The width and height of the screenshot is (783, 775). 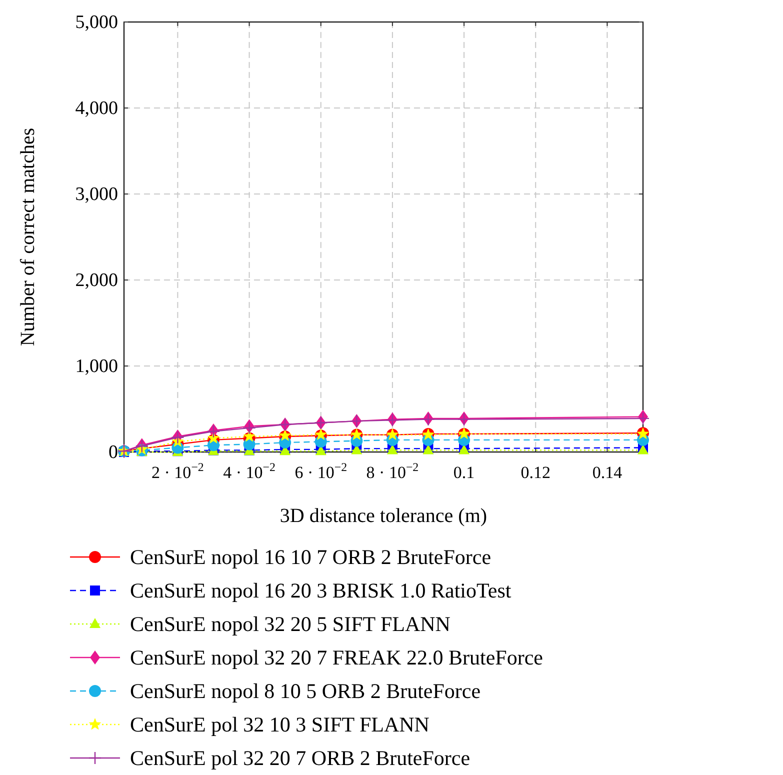 What do you see at coordinates (290, 624) in the screenshot?
I see `legend-label: CenSurE nopol 32 20 5 SIFT FLANN` at bounding box center [290, 624].